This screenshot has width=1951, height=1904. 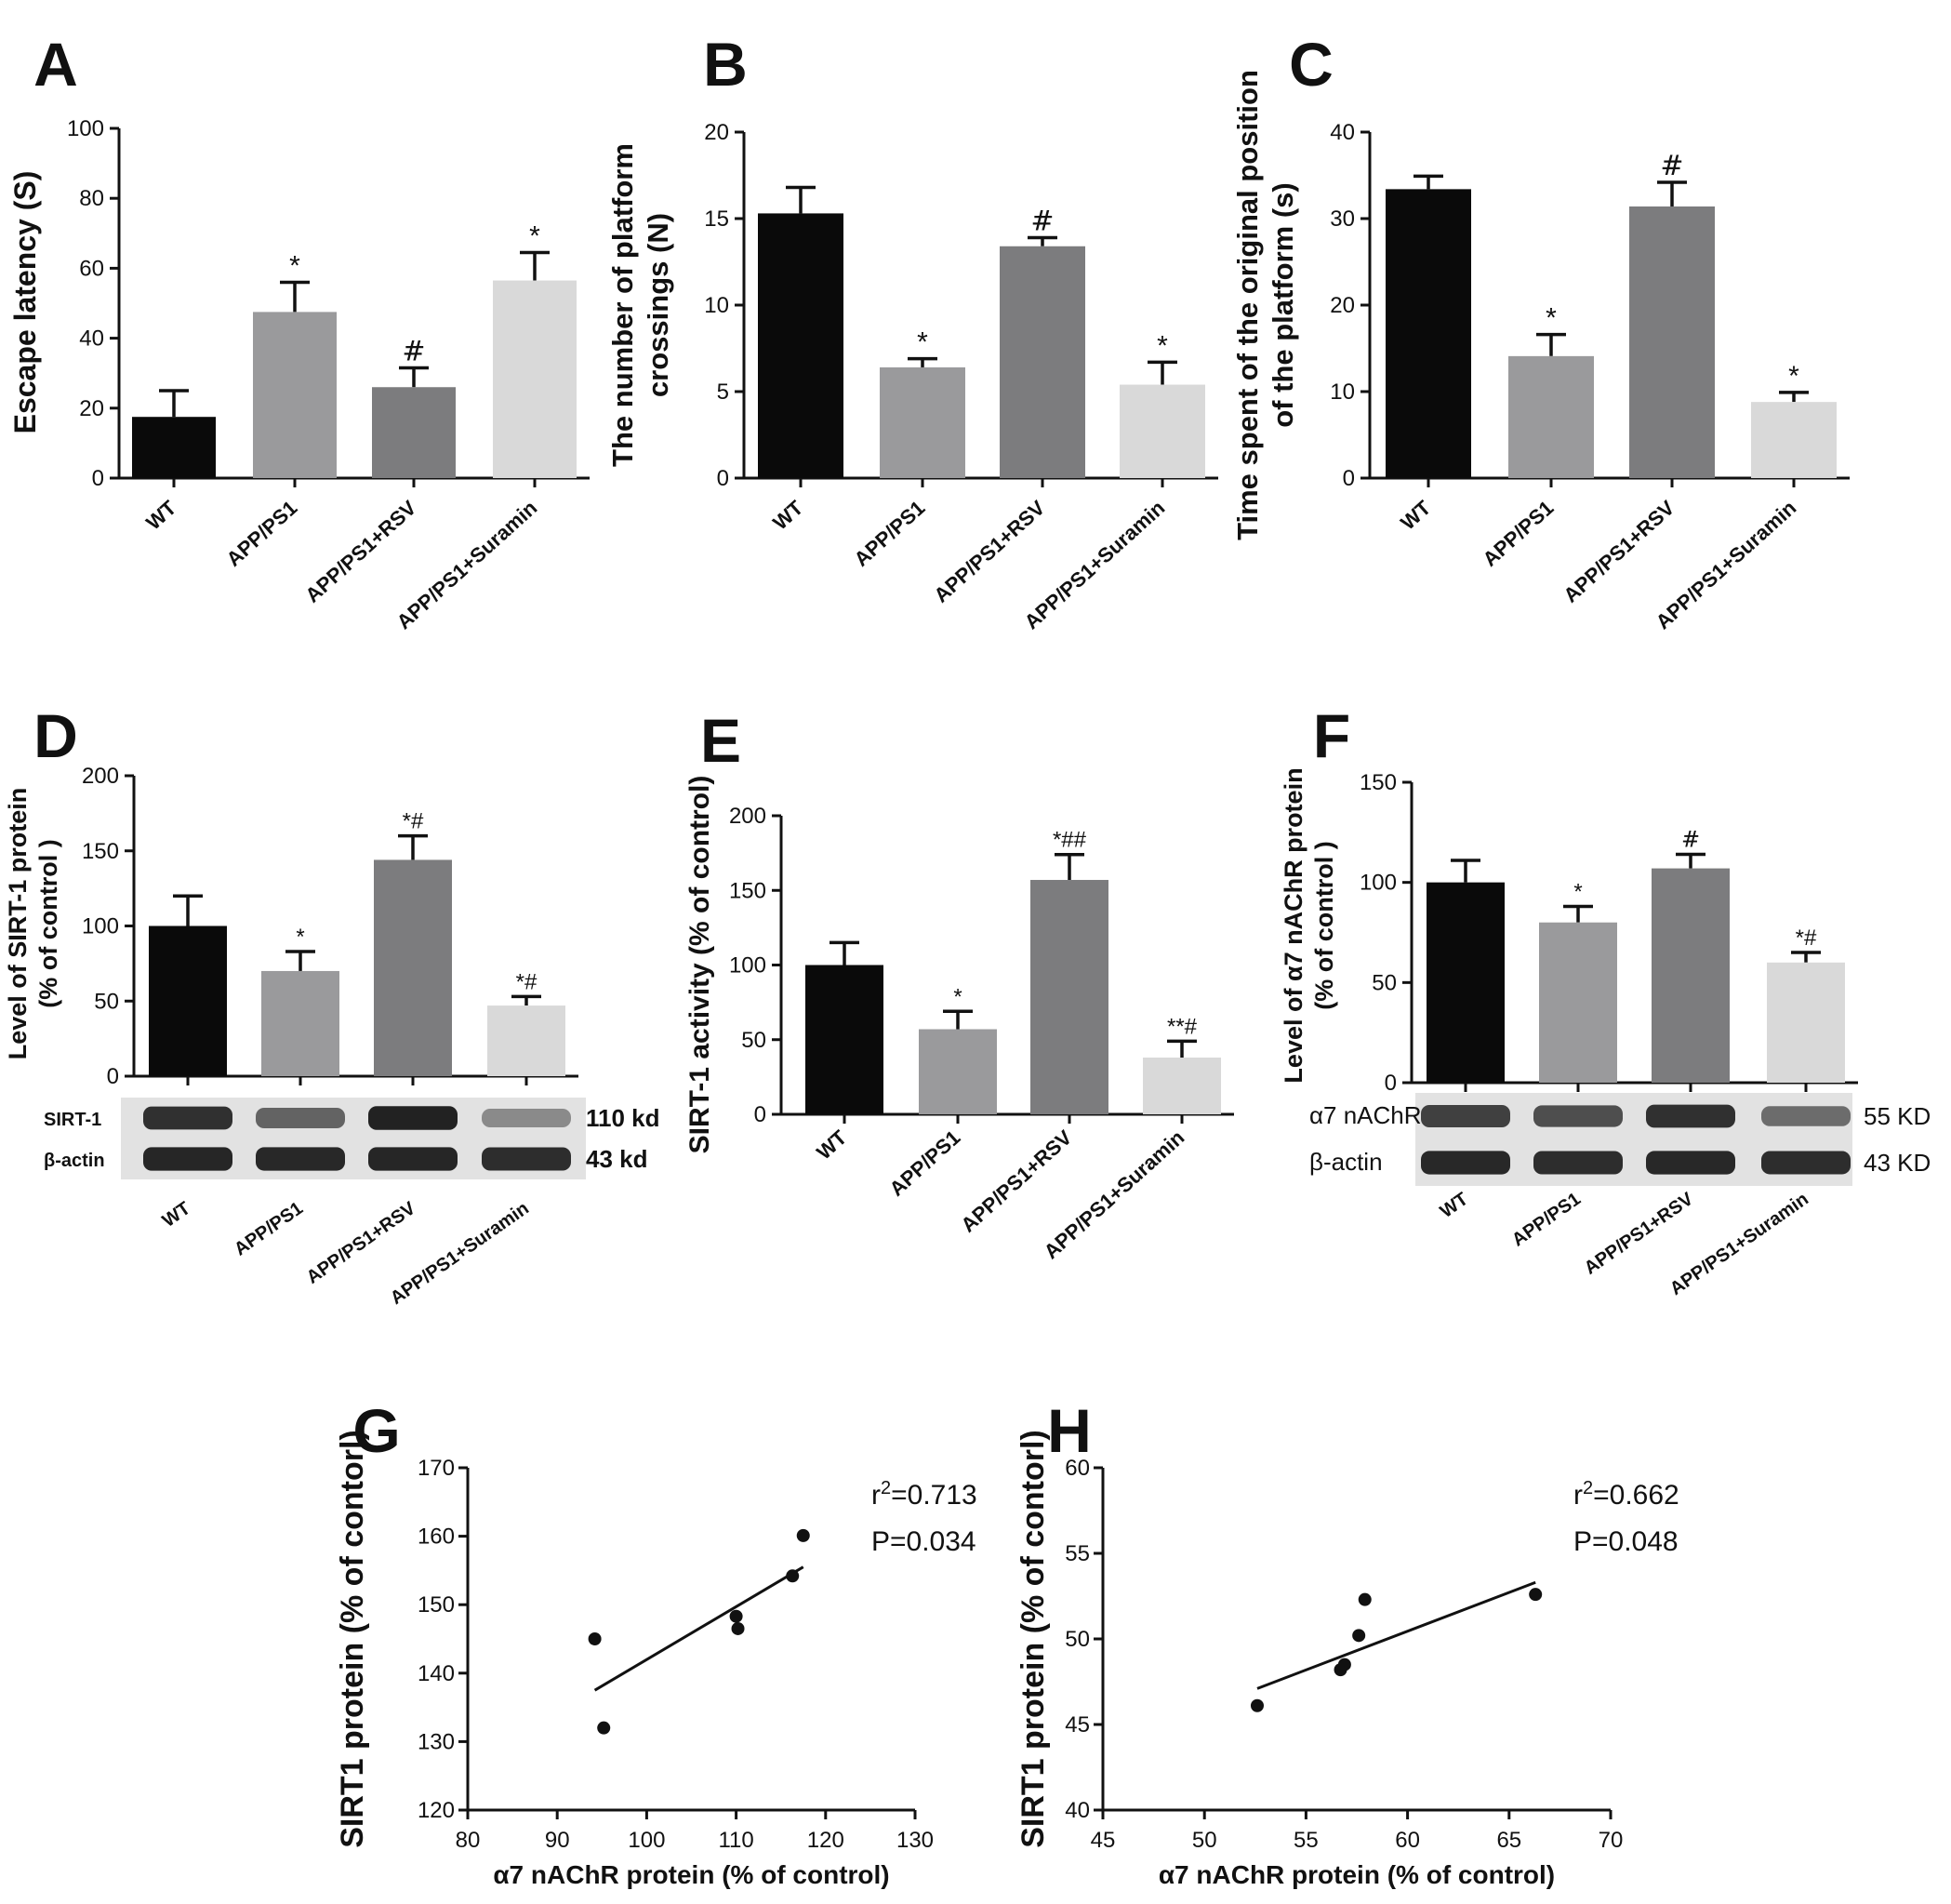 What do you see at coordinates (376, 1430) in the screenshot?
I see `panel-letter-g: G` at bounding box center [376, 1430].